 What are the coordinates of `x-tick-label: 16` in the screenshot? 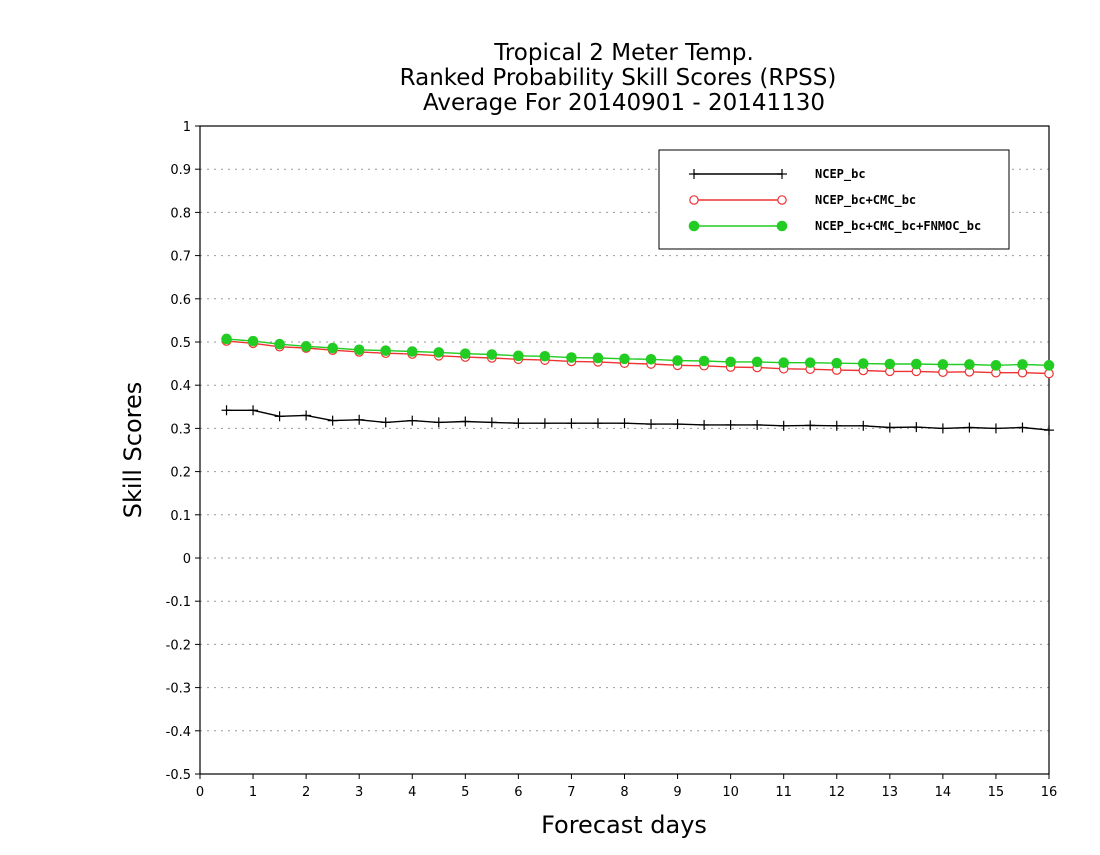 It's located at (1049, 792).